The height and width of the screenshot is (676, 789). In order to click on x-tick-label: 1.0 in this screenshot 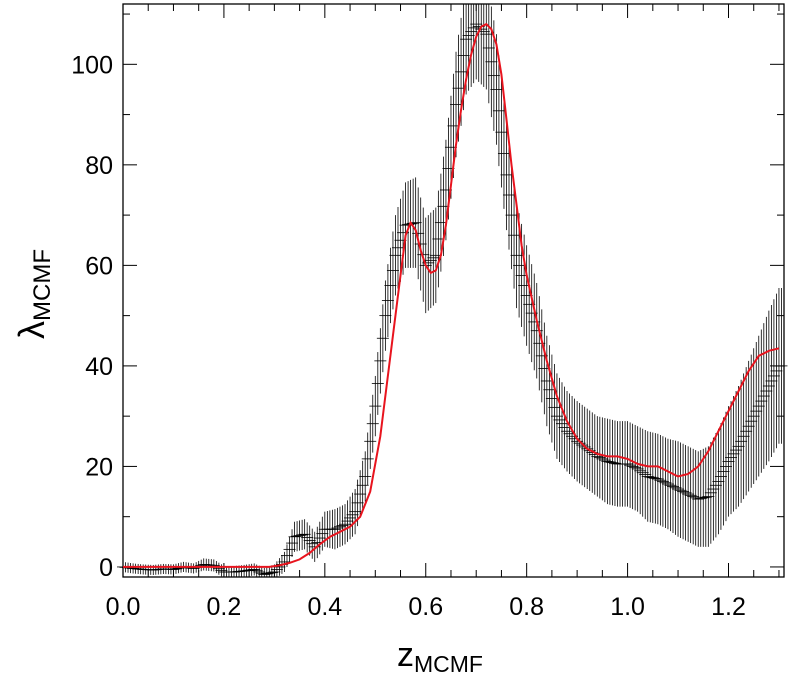, I will do `click(627, 607)`.